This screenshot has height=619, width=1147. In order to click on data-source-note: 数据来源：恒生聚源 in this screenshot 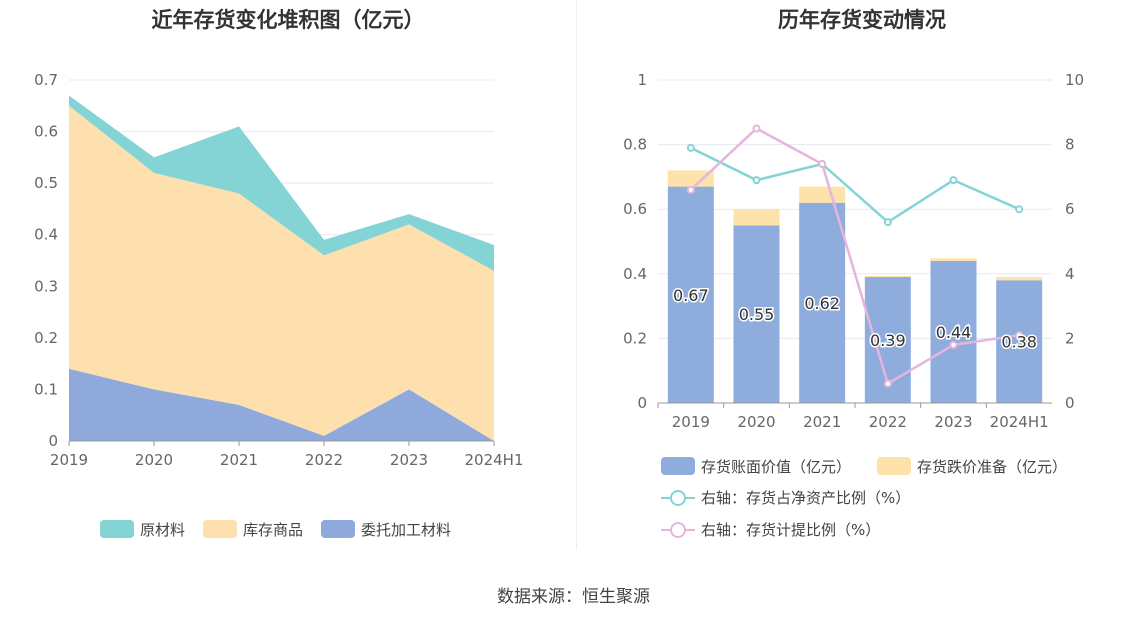, I will do `click(573, 597)`.